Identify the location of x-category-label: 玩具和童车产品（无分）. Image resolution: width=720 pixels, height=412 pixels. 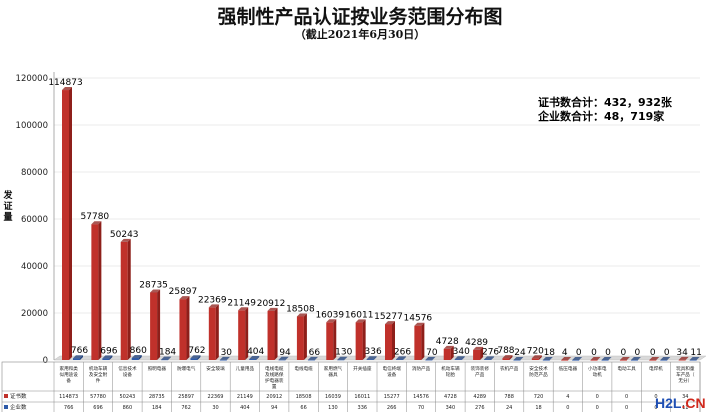
(685, 374).